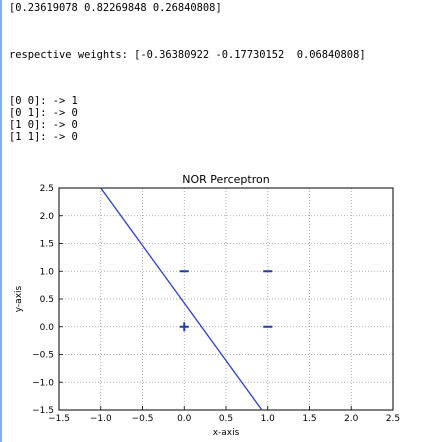  I want to click on y-tick-label: 1.5, so click(47, 245).